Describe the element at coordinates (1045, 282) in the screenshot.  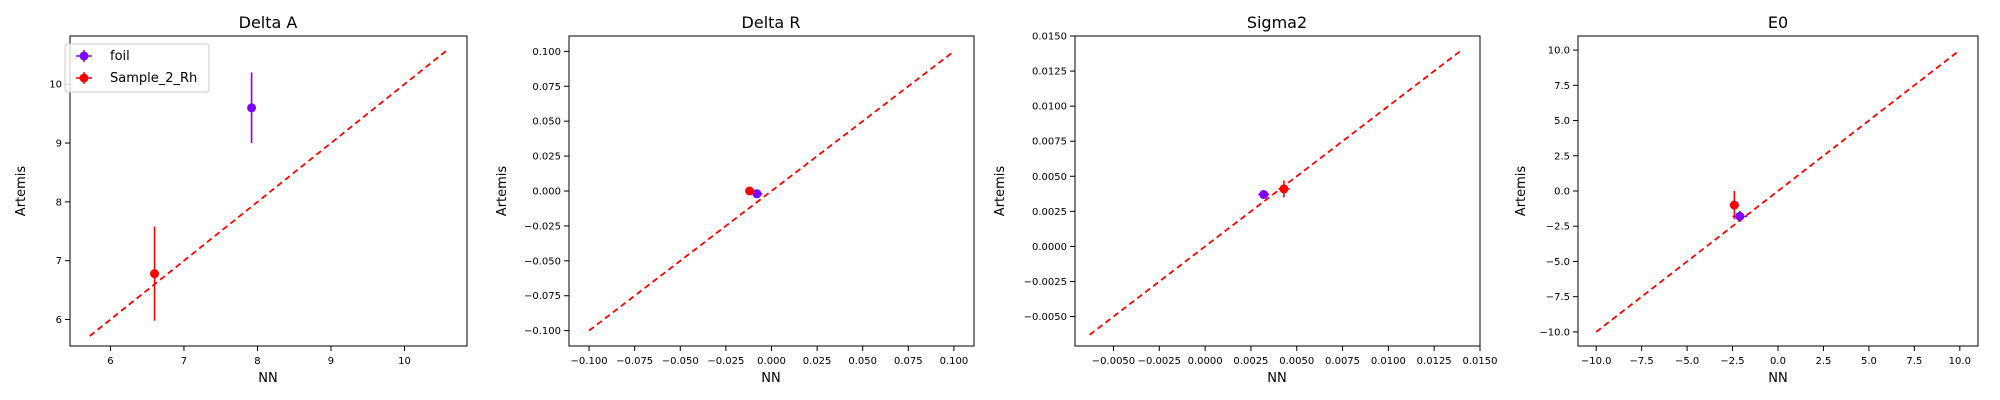
I see `y-tick-label: −0.0025` at that location.